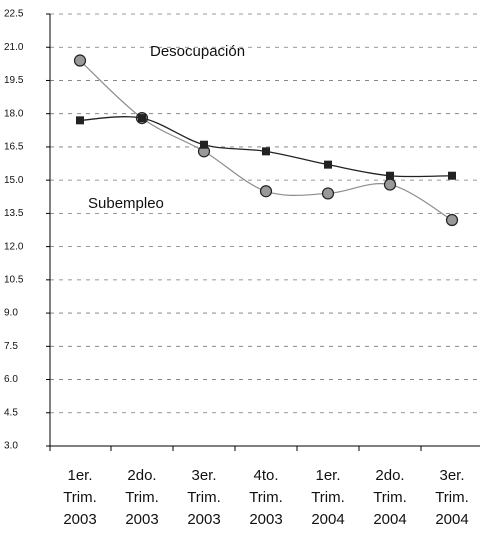 Image resolution: width=481 pixels, height=536 pixels. Describe the element at coordinates (14, 80) in the screenshot. I see `y-tick-label: 19.5` at that location.